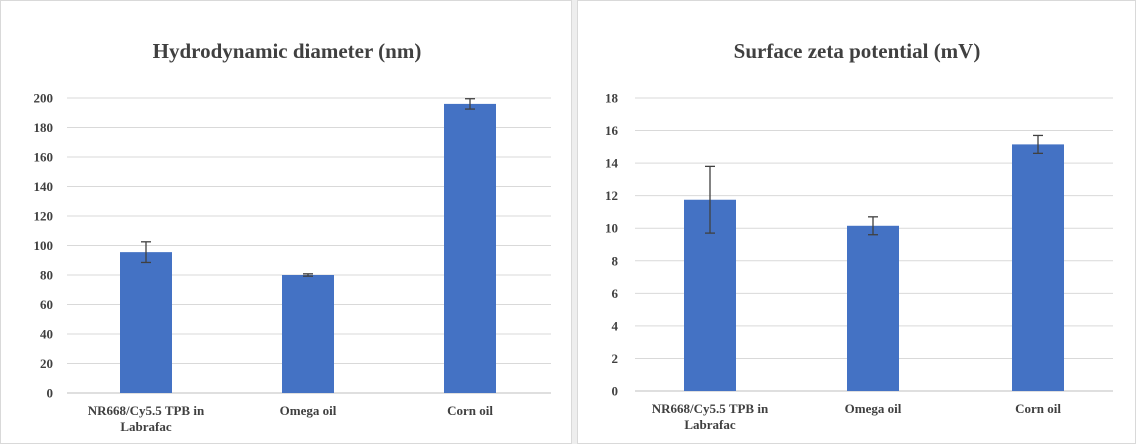  I want to click on y-tick-label: 10, so click(611, 228).